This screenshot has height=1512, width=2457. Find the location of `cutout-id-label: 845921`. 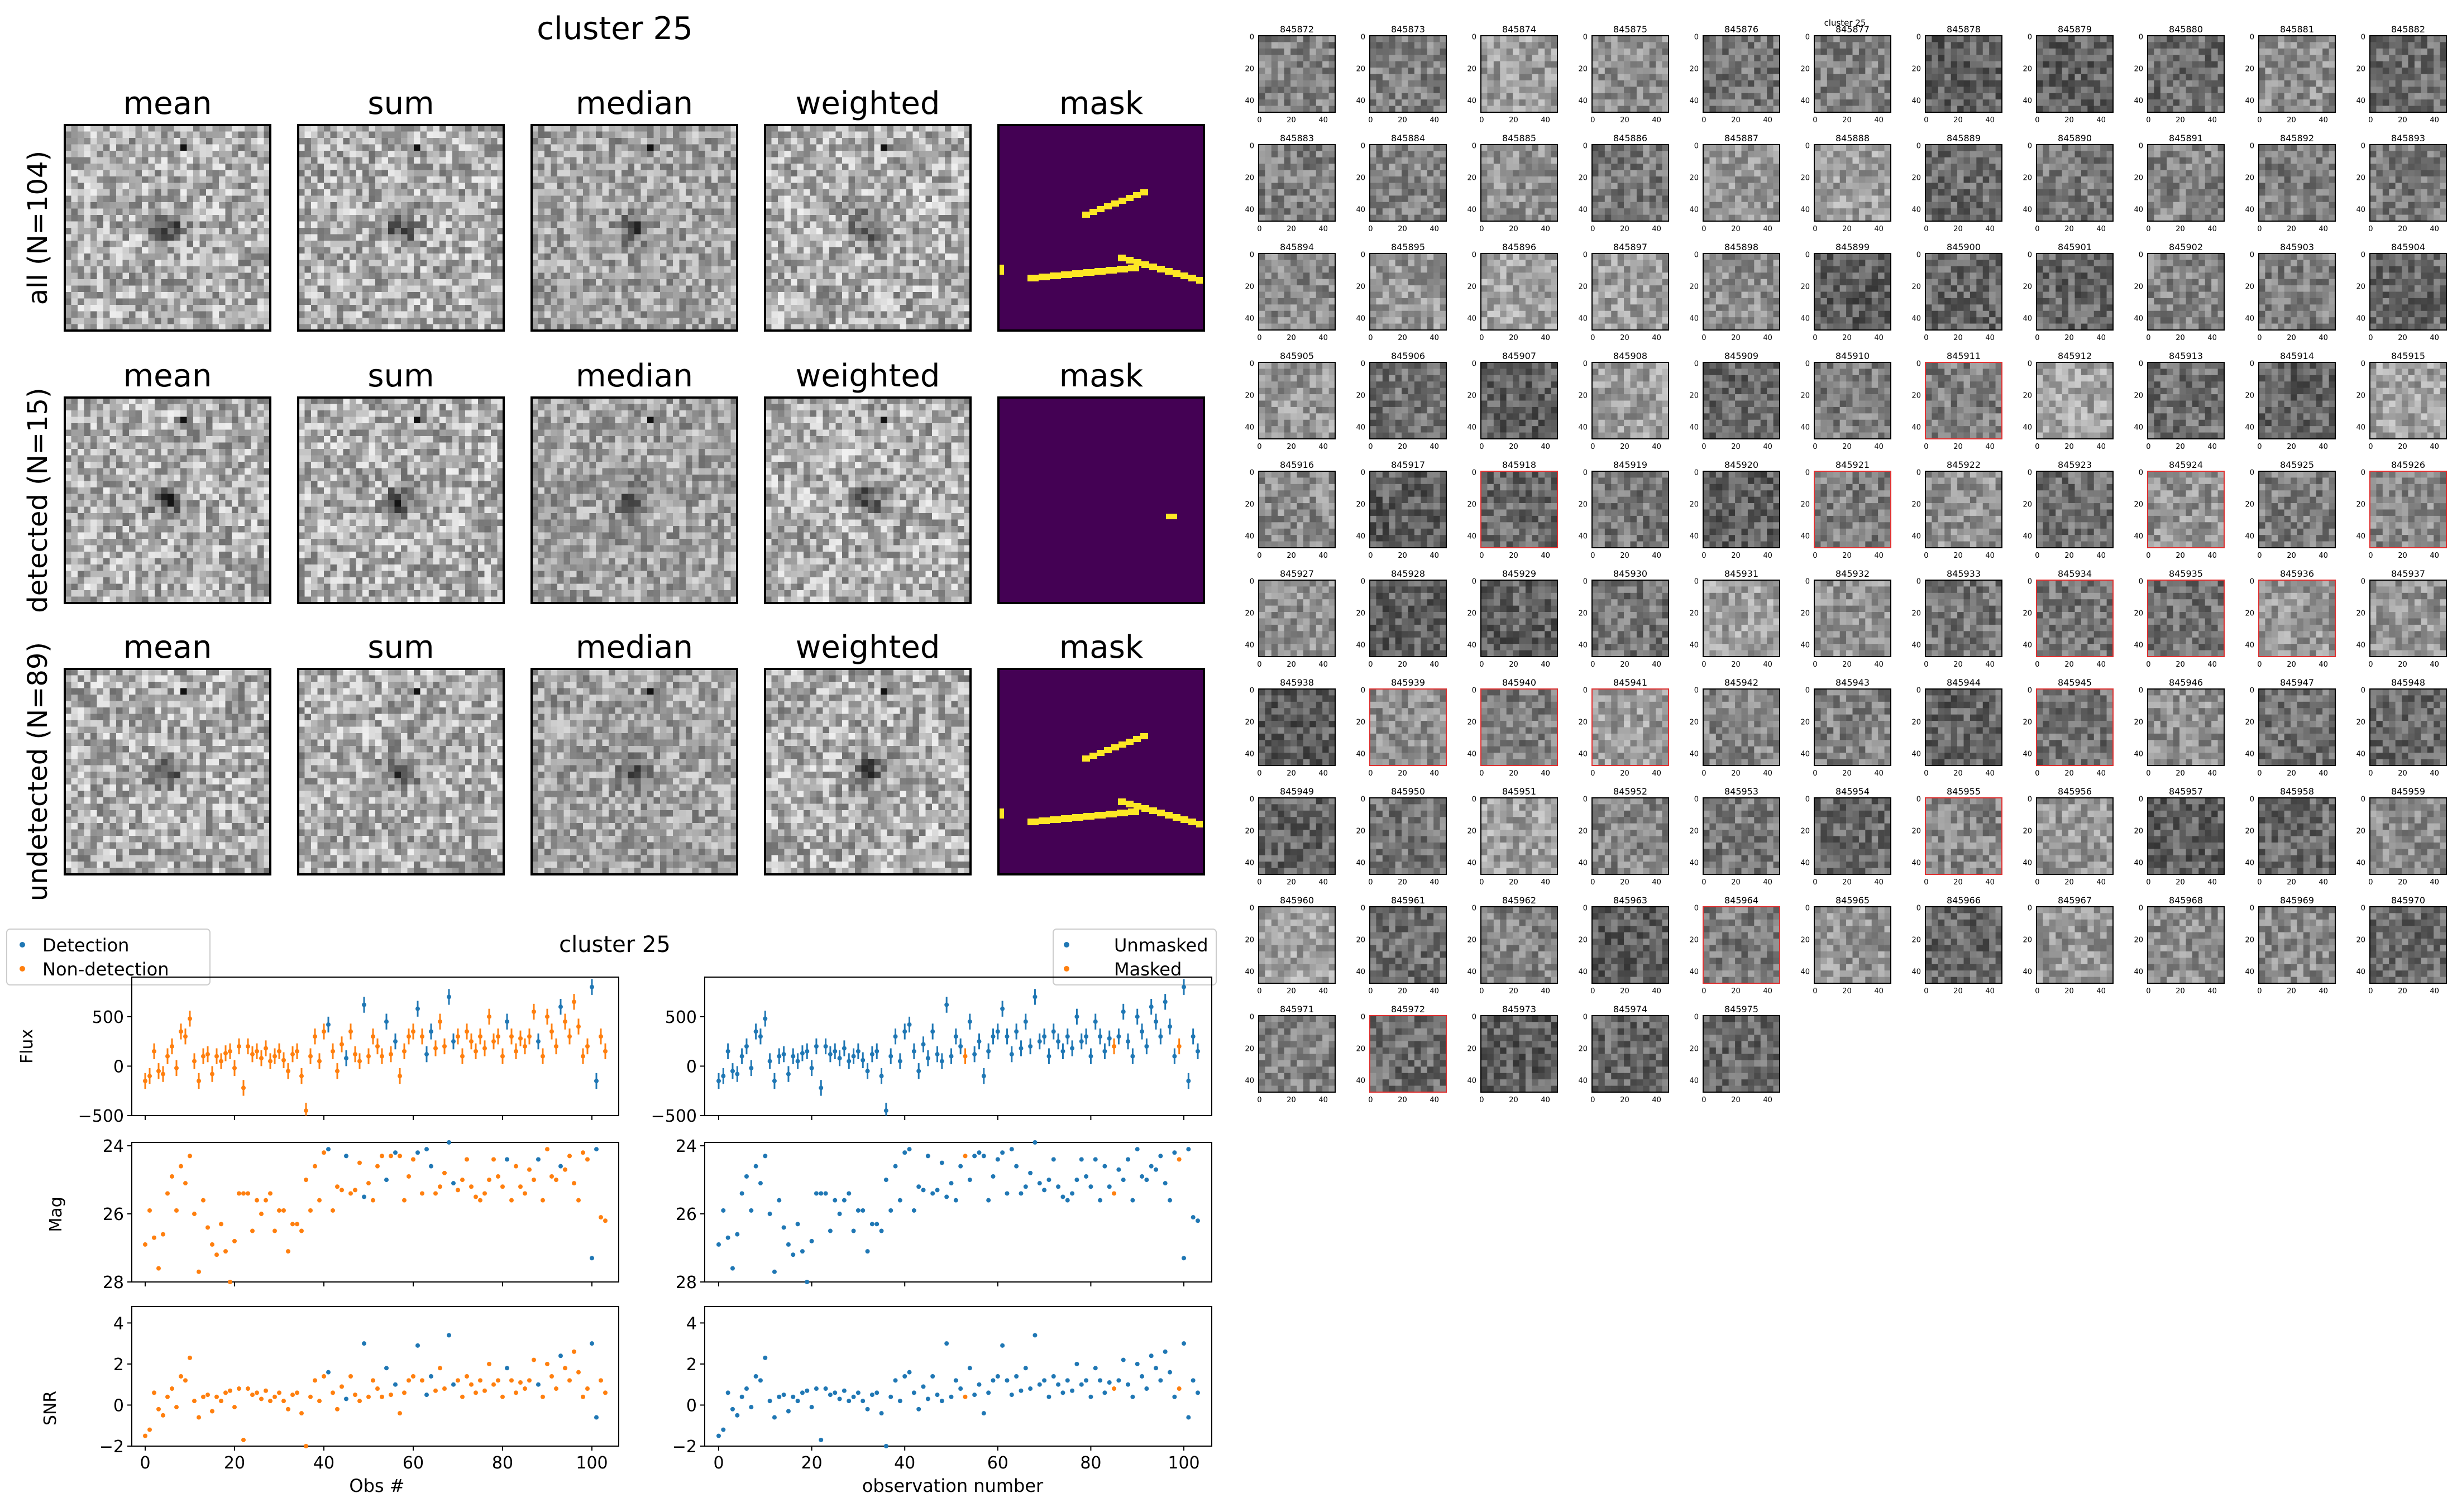

cutout-id-label: 845921 is located at coordinates (1852, 465).